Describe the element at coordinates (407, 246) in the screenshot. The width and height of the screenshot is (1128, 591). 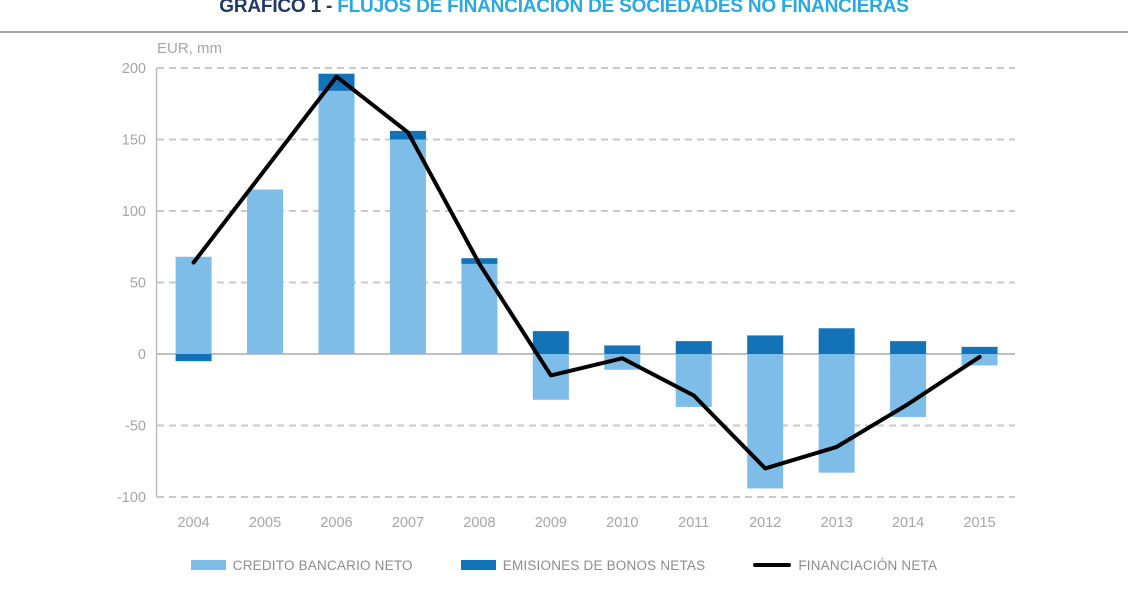
I see `bar-credito-2007` at that location.